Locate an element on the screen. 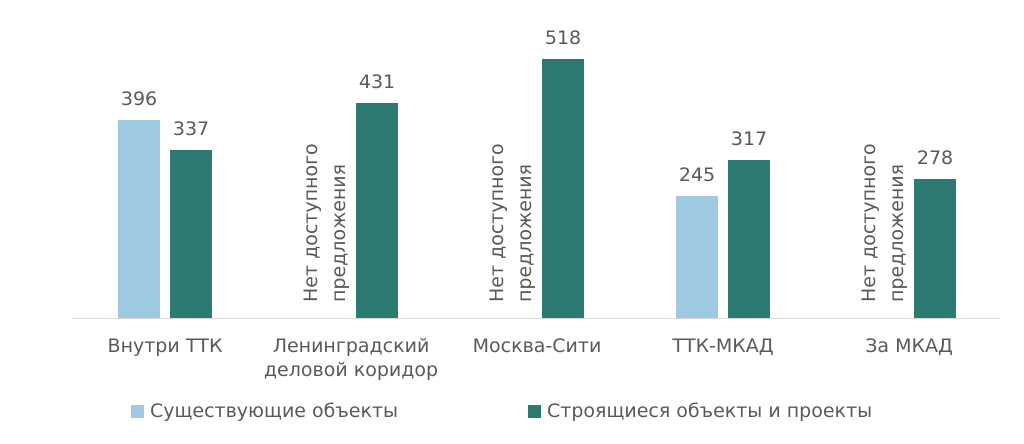  value-label: 278 is located at coordinates (935, 158).